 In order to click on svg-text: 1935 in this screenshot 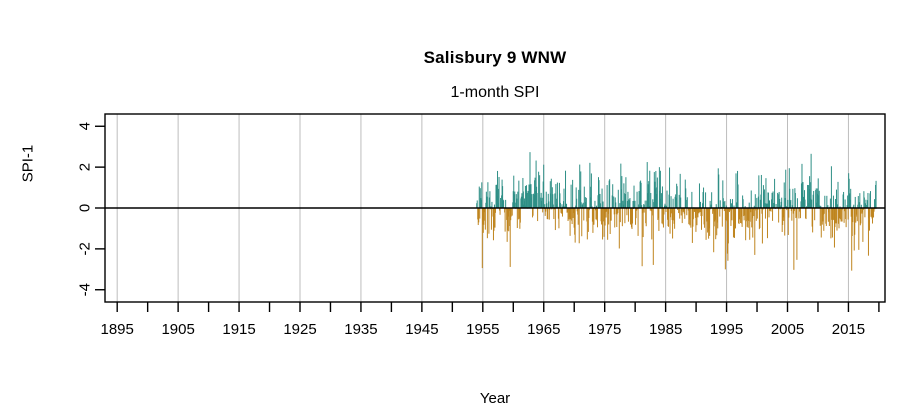, I will do `click(360, 329)`.